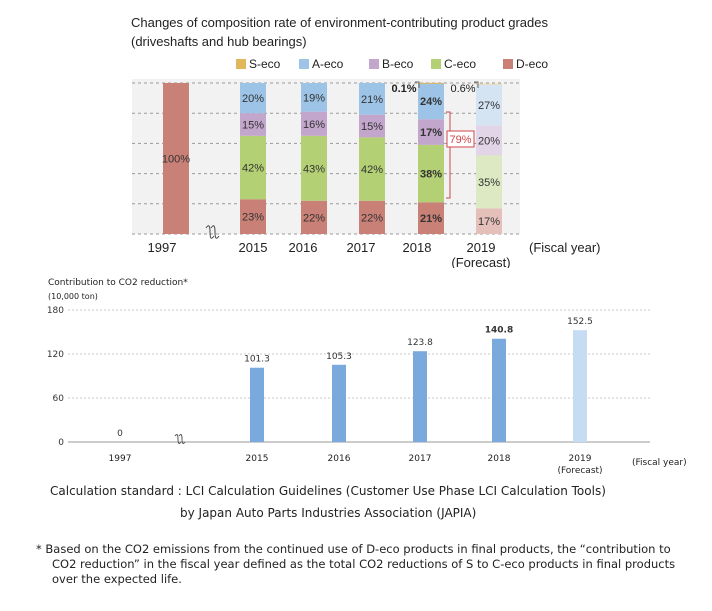 This screenshot has height=611, width=712. I want to click on bar-2016, so click(339, 403).